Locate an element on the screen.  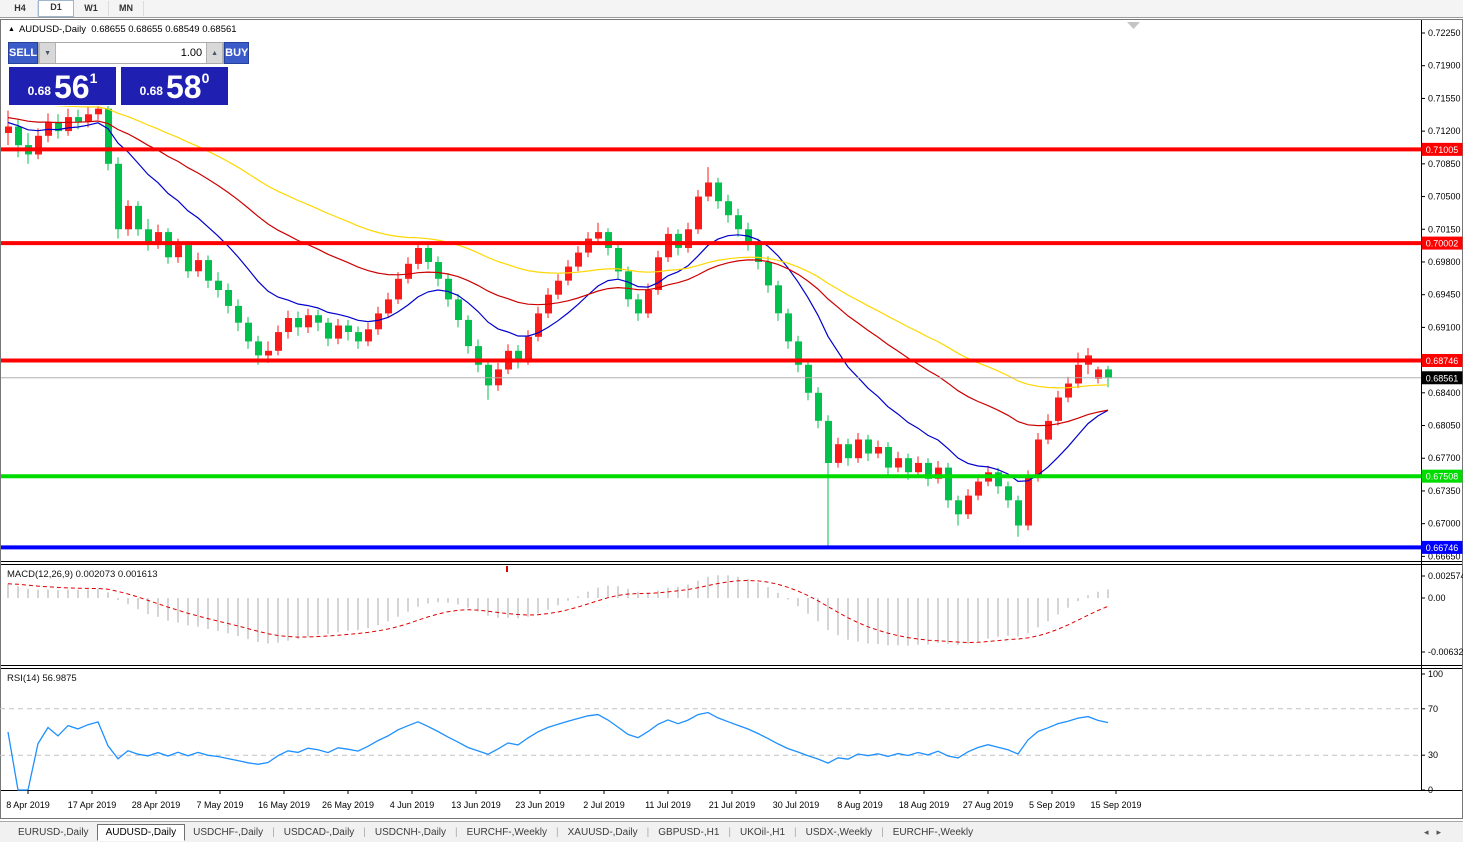
volume-spinner: ▼ ▲ is located at coordinates (131, 53).